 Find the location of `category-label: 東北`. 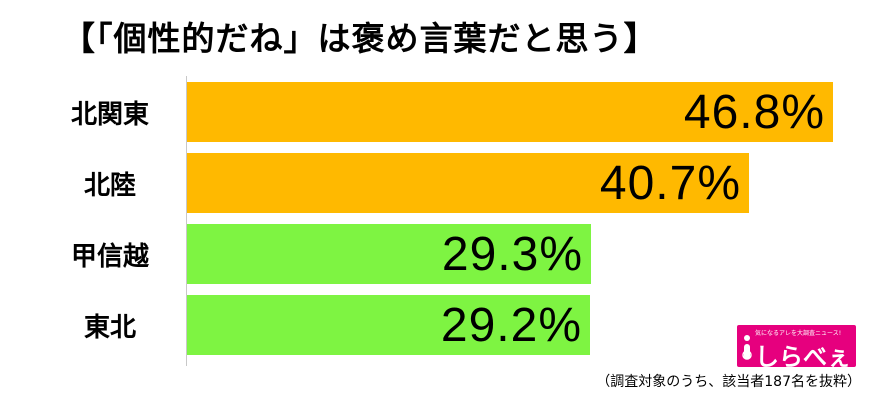

category-label: 東北 is located at coordinates (109, 327).